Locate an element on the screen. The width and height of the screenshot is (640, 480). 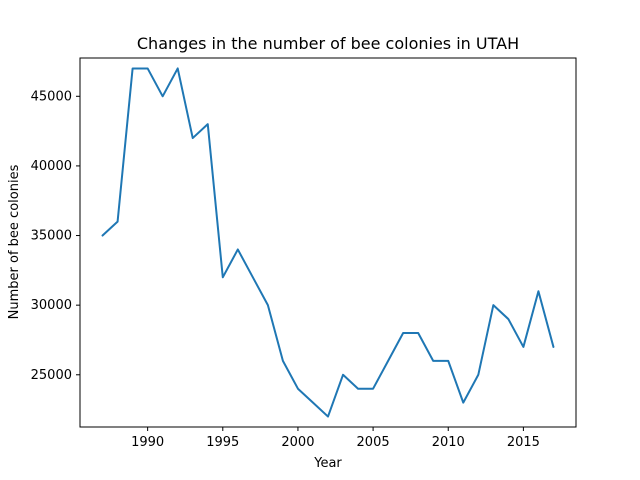
y-tick-label: 45000 is located at coordinates (51, 96).